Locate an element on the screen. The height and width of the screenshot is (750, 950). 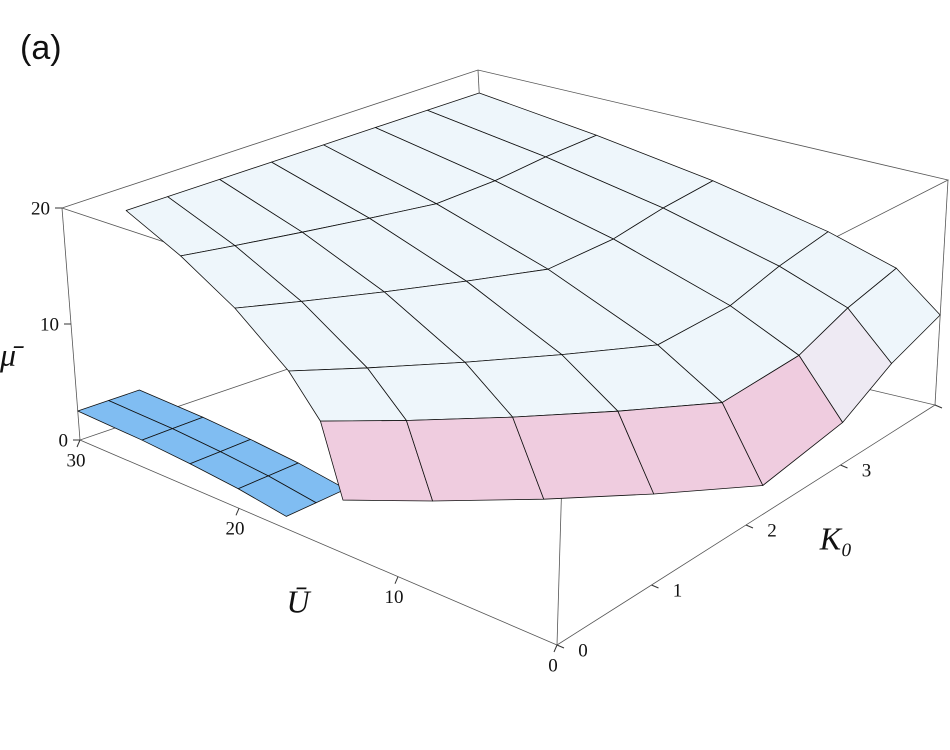
z-tick-label: 10 is located at coordinates (49, 324).